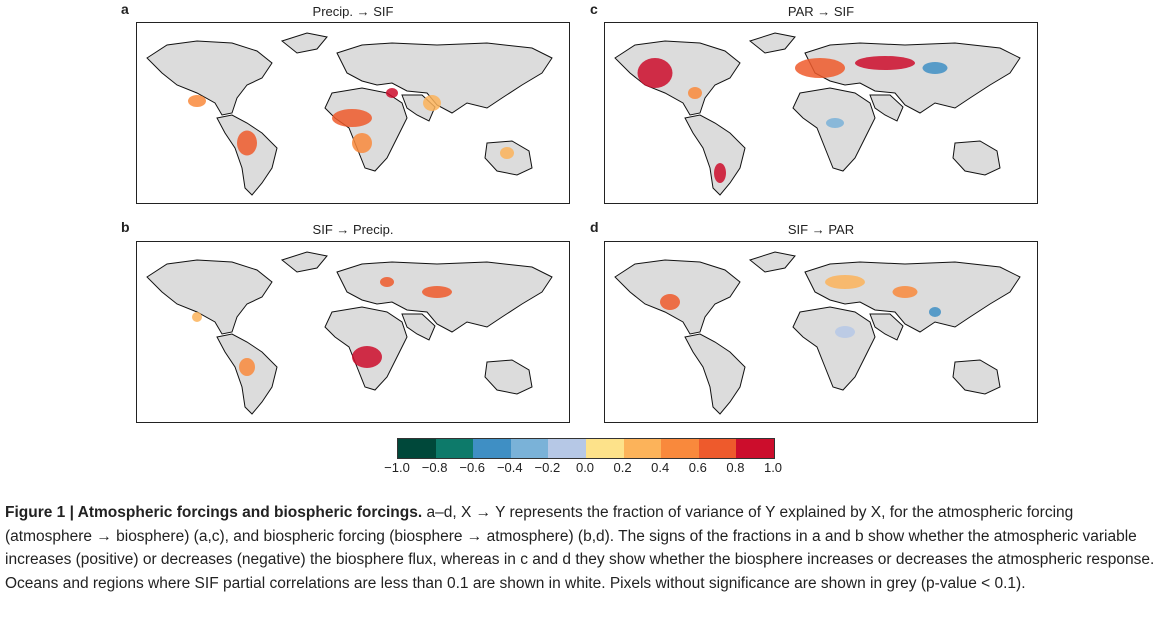 Image resolution: width=1161 pixels, height=617 pixels. Describe the element at coordinates (125, 9) in the screenshot. I see `panel-letter-a: a` at that location.